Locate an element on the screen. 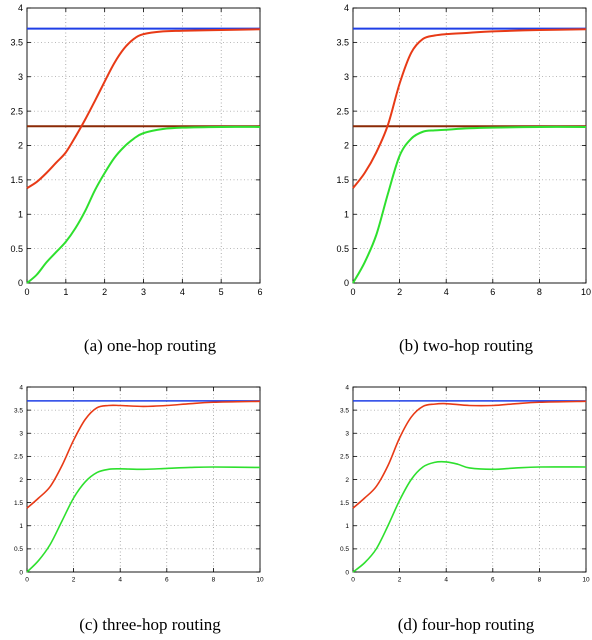 The height and width of the screenshot is (640, 592). x-tick-label: 5 is located at coordinates (221, 292).